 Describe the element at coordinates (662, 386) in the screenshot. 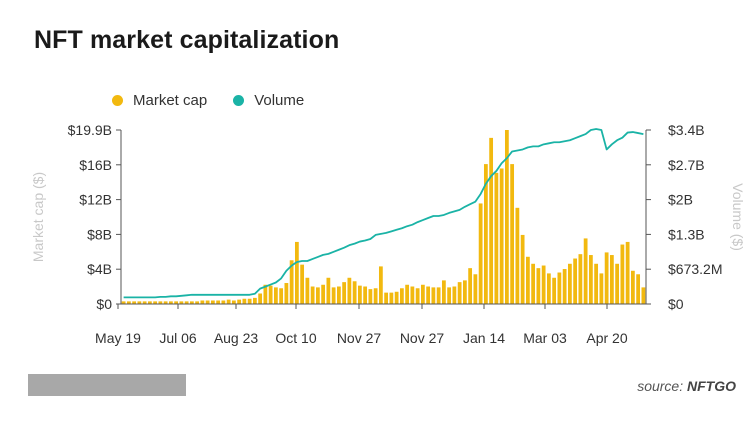

I see `source-prefix: source:` at that location.